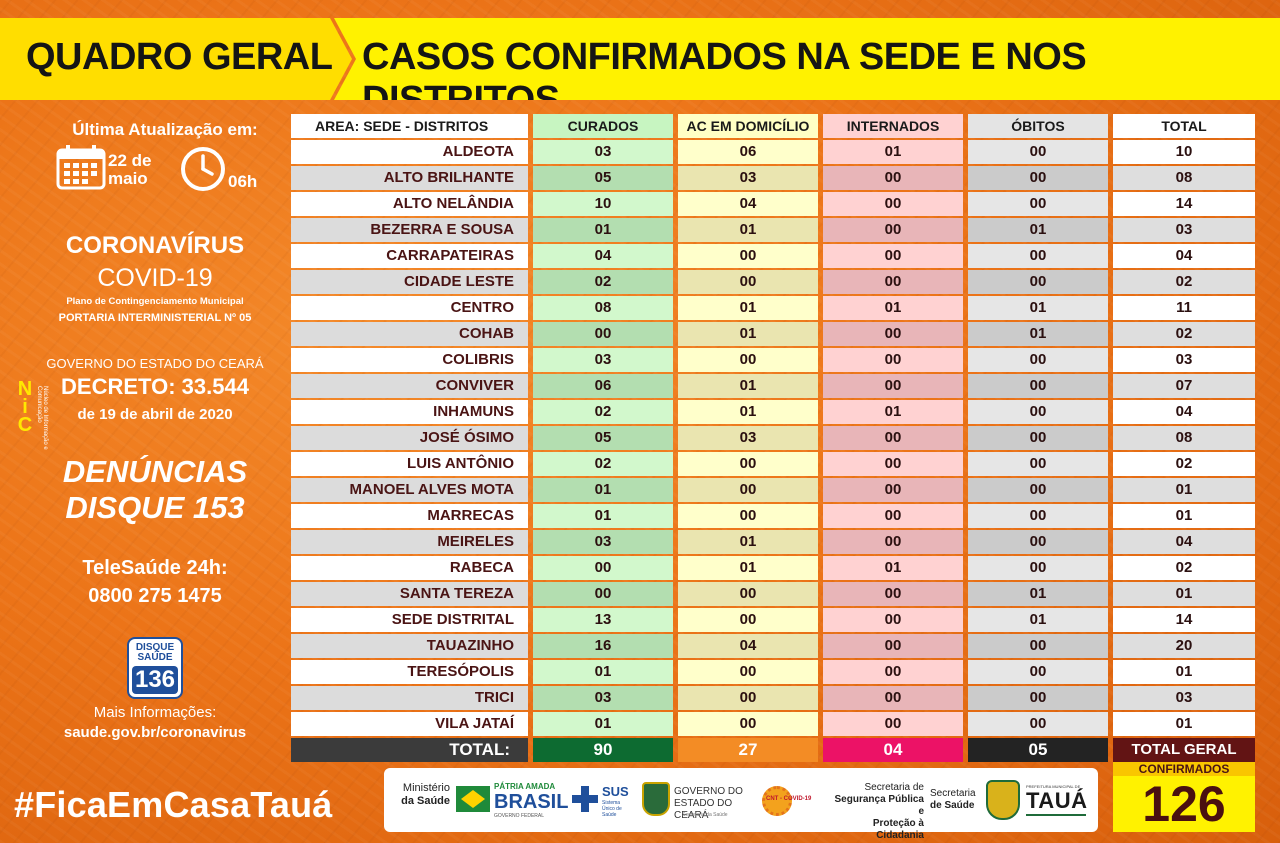 This screenshot has width=1280, height=843. Describe the element at coordinates (409, 152) in the screenshot. I see `cell-area: ALDEOTA` at that location.